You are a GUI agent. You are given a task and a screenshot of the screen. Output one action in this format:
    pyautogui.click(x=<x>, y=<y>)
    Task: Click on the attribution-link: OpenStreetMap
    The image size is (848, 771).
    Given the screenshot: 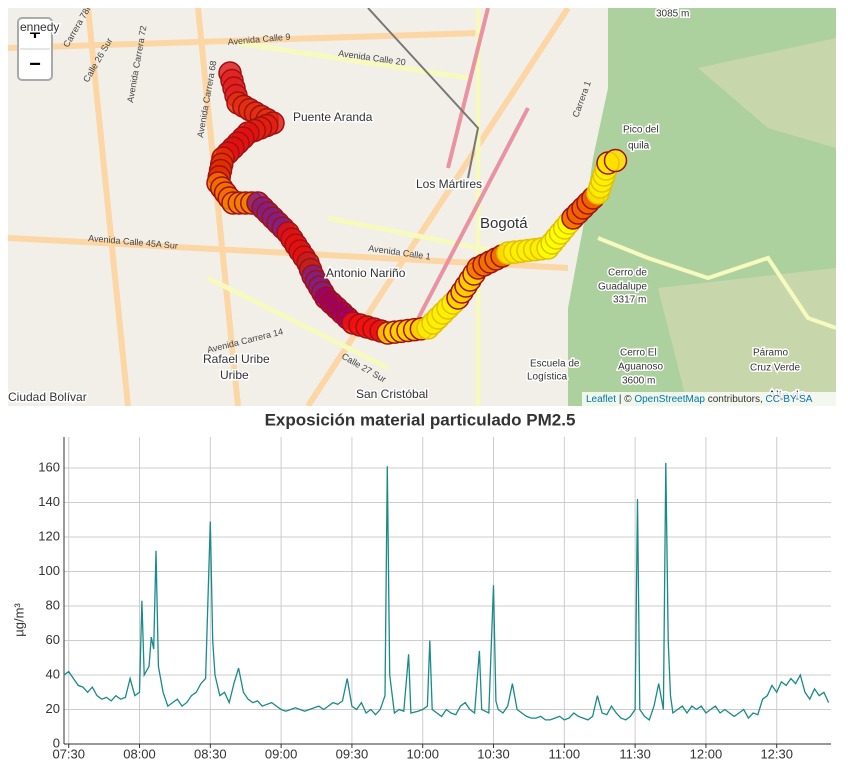 What is the action you would take?
    pyautogui.click(x=669, y=399)
    